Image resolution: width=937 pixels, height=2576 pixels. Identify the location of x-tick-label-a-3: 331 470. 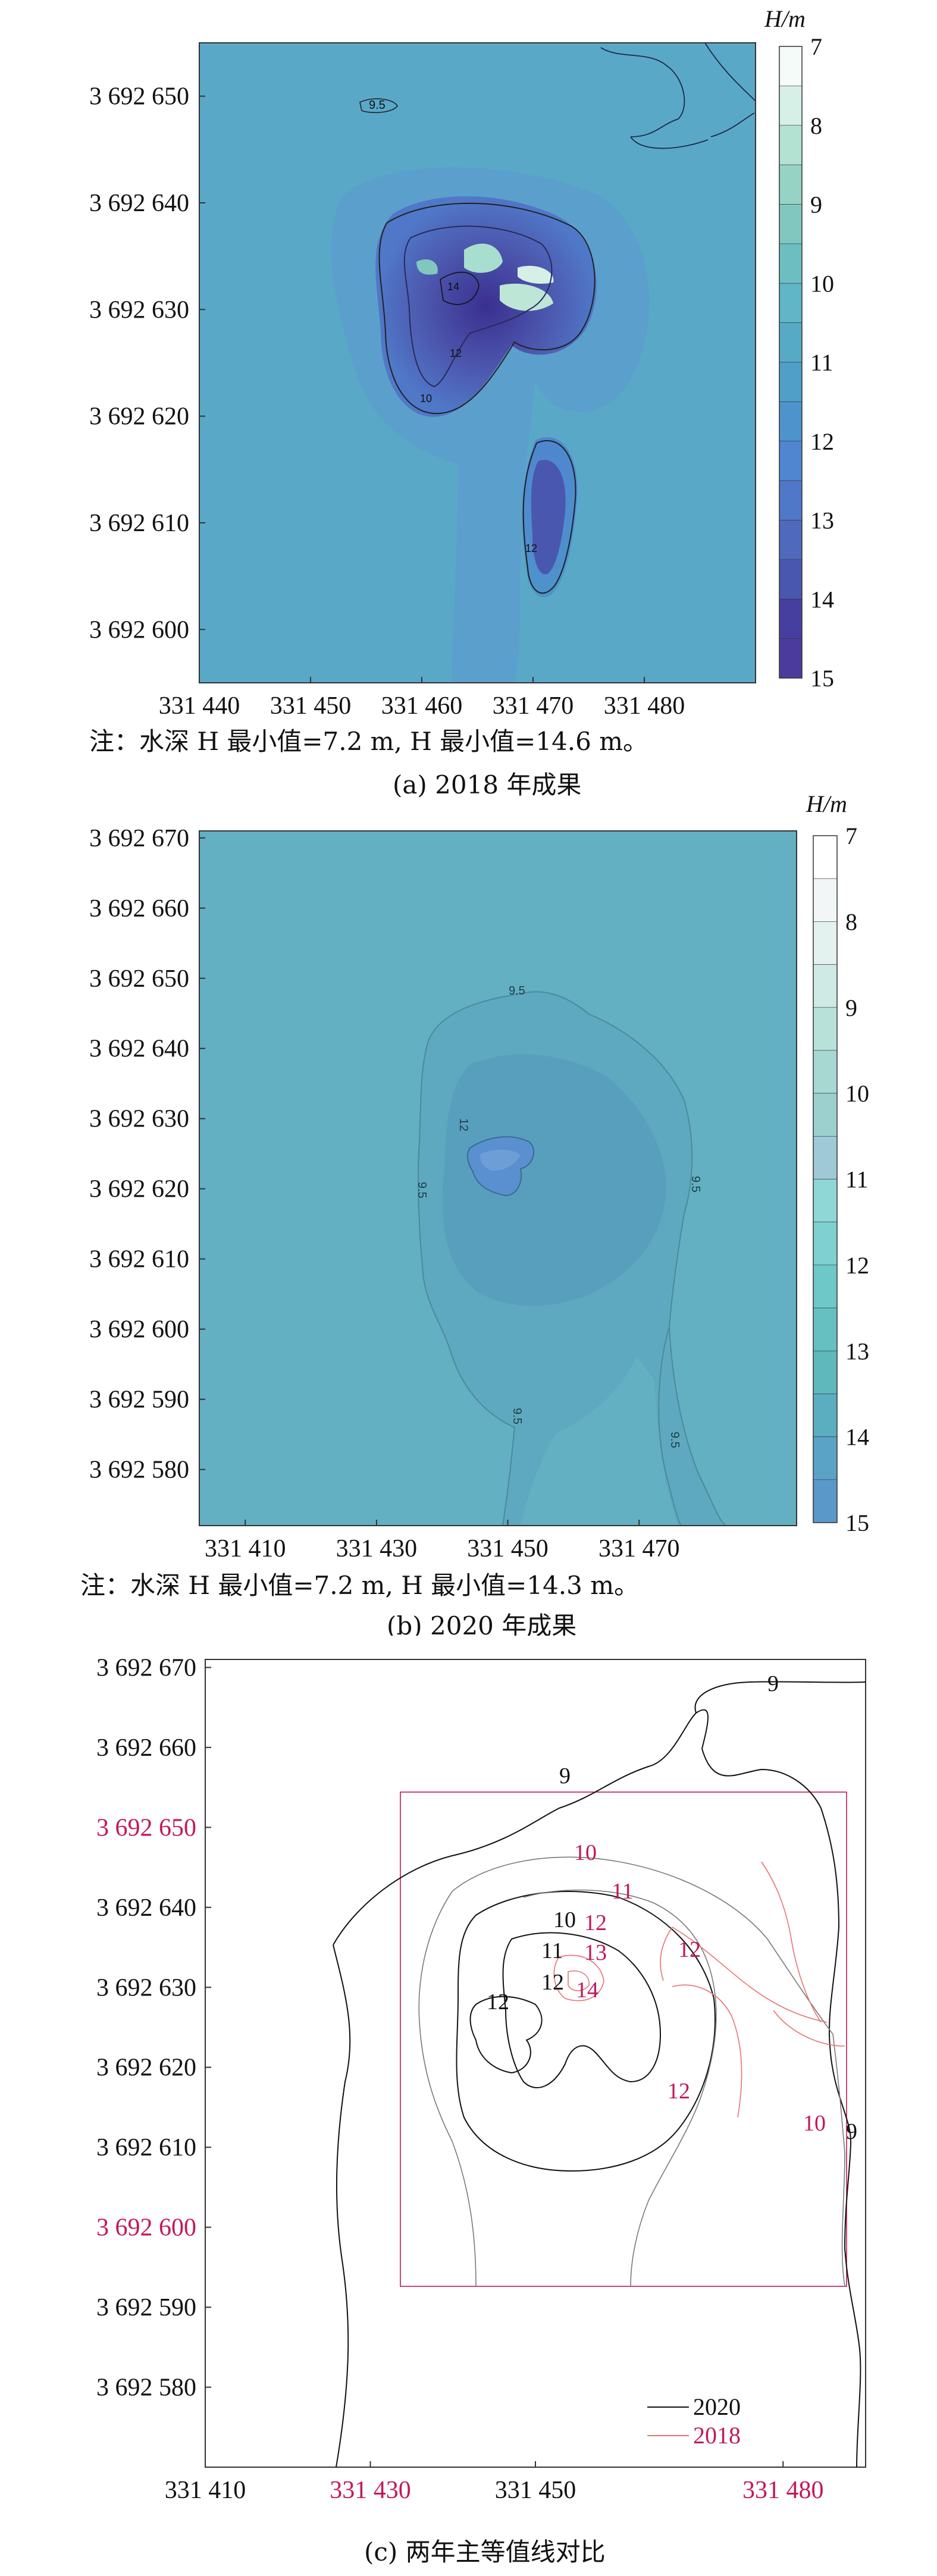
(534, 706).